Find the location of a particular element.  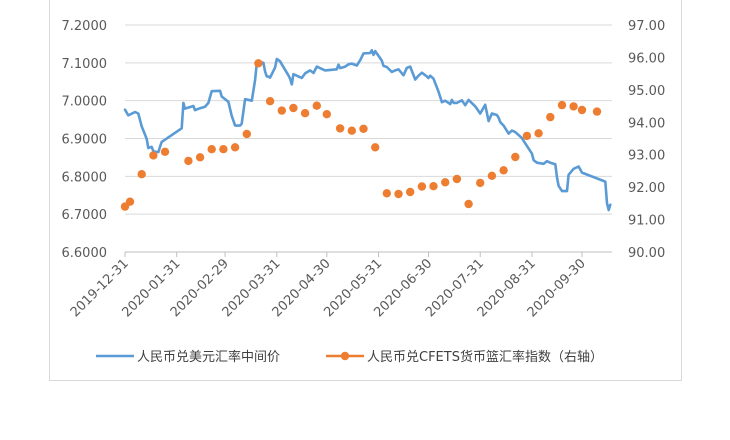

y-right-tick-label: 95.00 is located at coordinates (646, 91).